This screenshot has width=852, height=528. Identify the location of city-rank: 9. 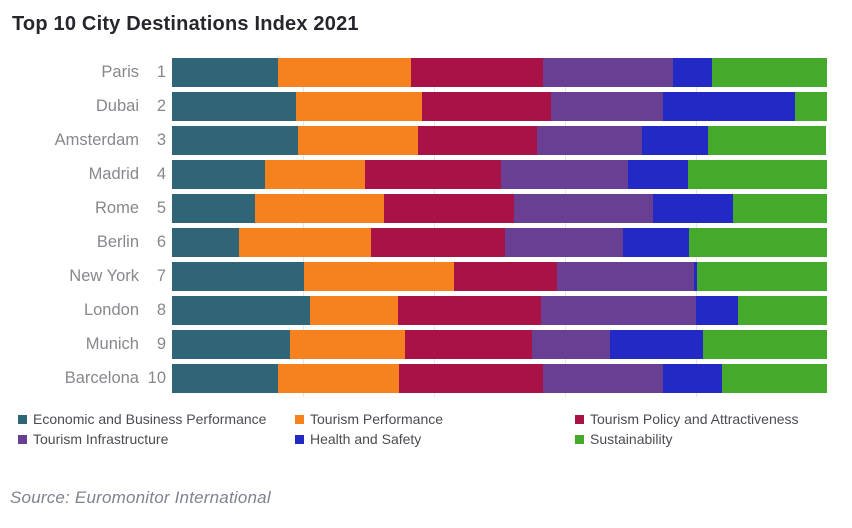
(161, 344).